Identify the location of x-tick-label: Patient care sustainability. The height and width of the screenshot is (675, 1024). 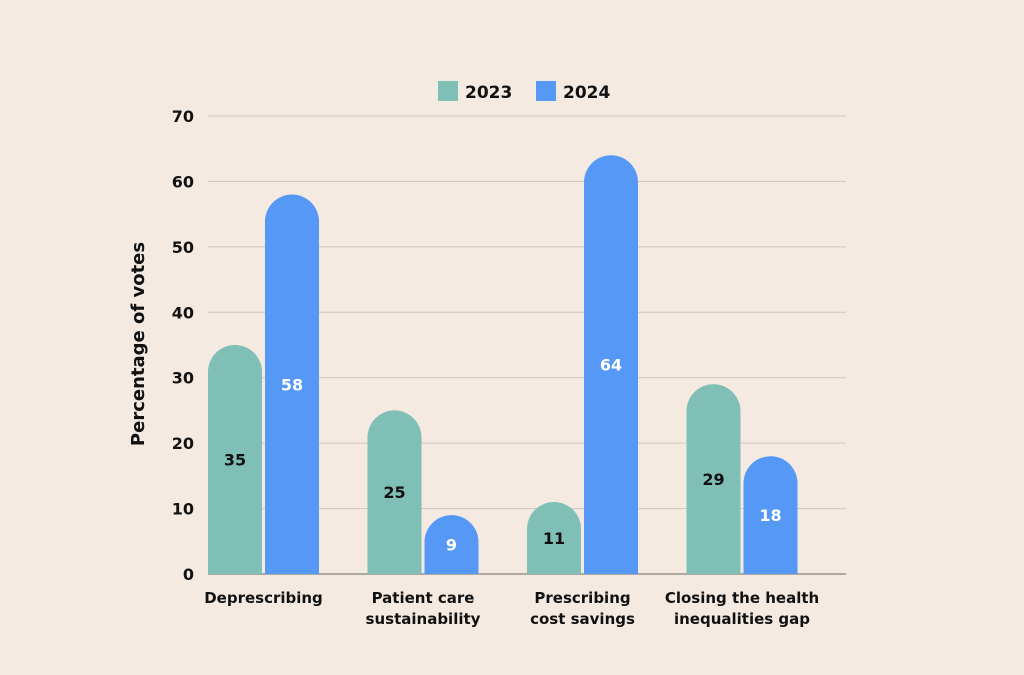
(423, 608).